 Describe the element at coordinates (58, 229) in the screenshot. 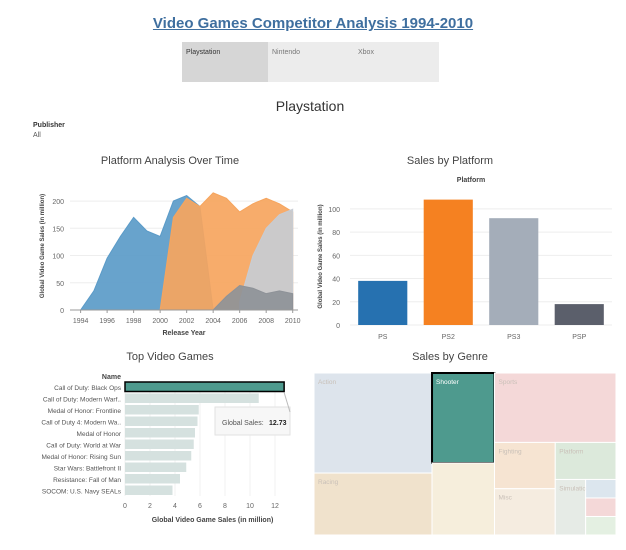

I see `y-tick-label: 150` at that location.